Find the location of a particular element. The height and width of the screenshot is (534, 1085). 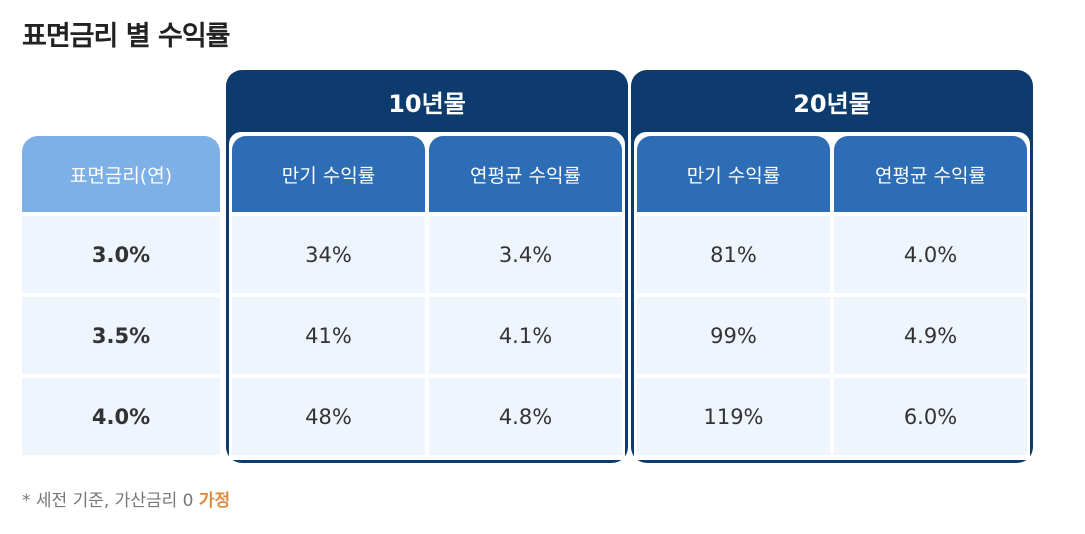

table-cell: 119% is located at coordinates (733, 416).